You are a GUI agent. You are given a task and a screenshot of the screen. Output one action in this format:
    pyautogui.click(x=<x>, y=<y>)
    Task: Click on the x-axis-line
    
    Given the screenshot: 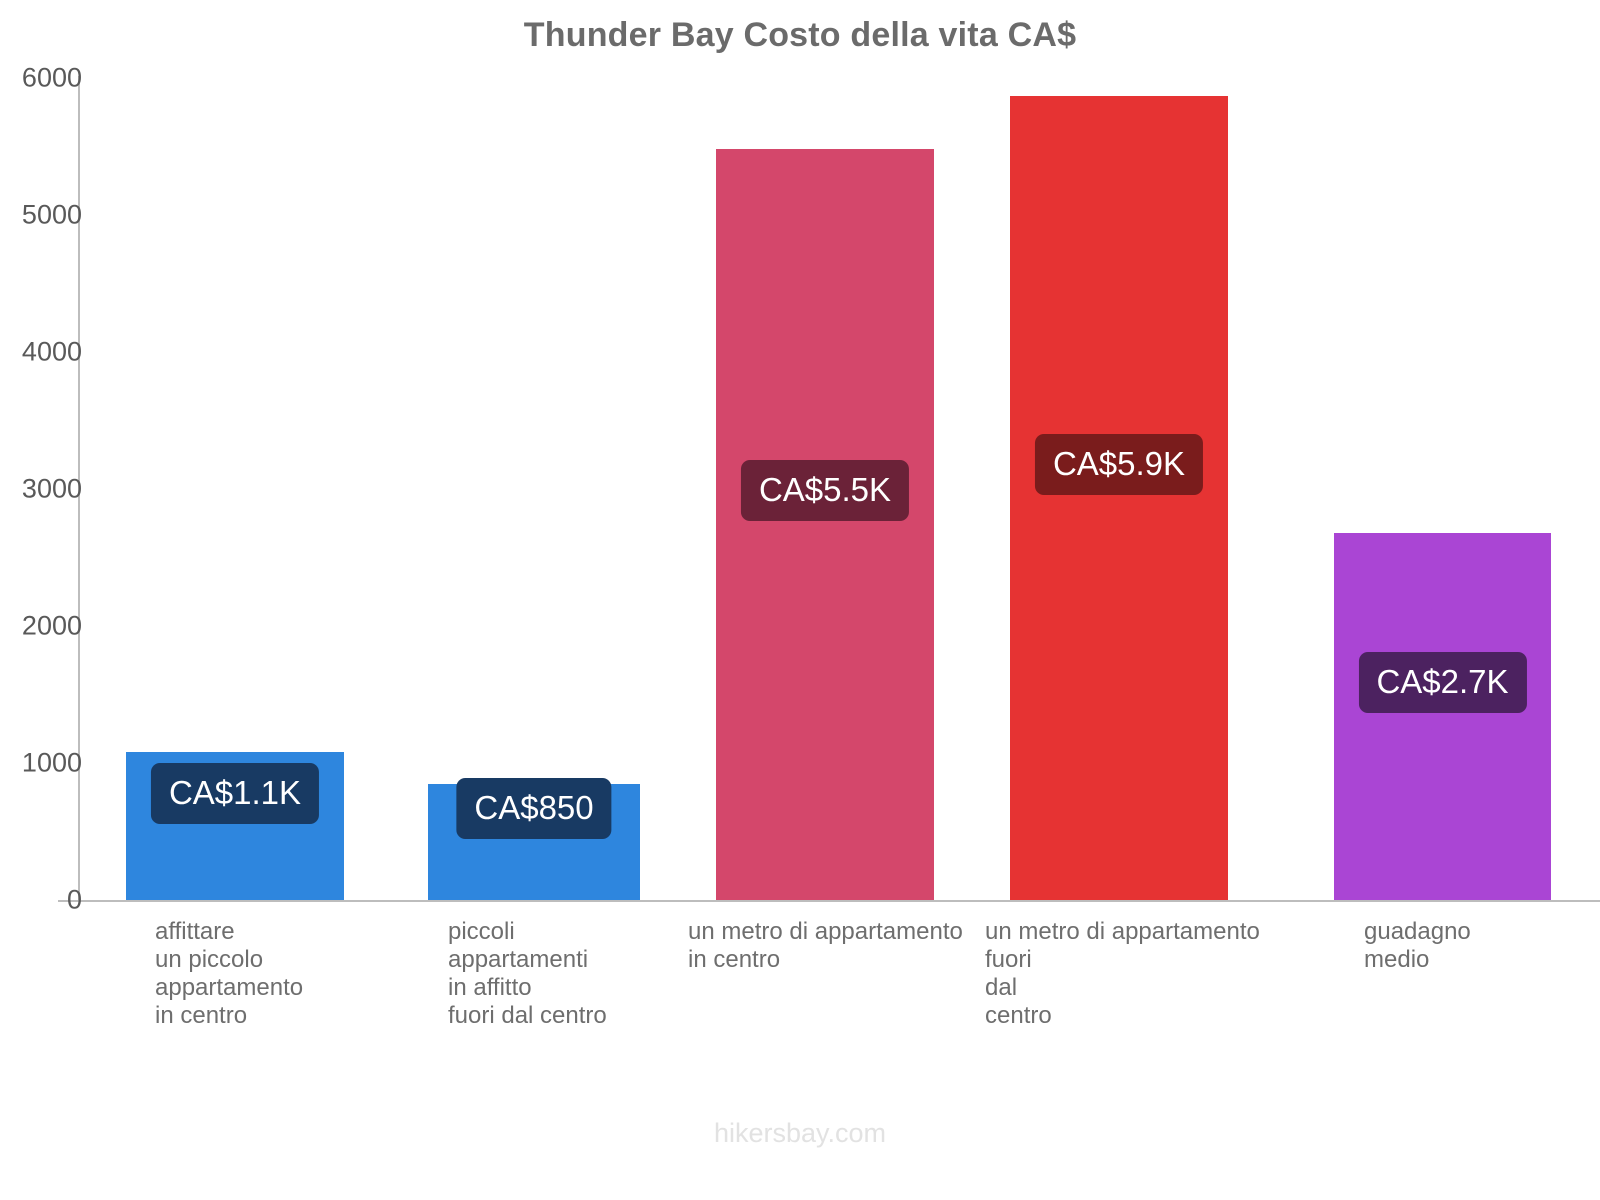 What is the action you would take?
    pyautogui.click(x=829, y=901)
    